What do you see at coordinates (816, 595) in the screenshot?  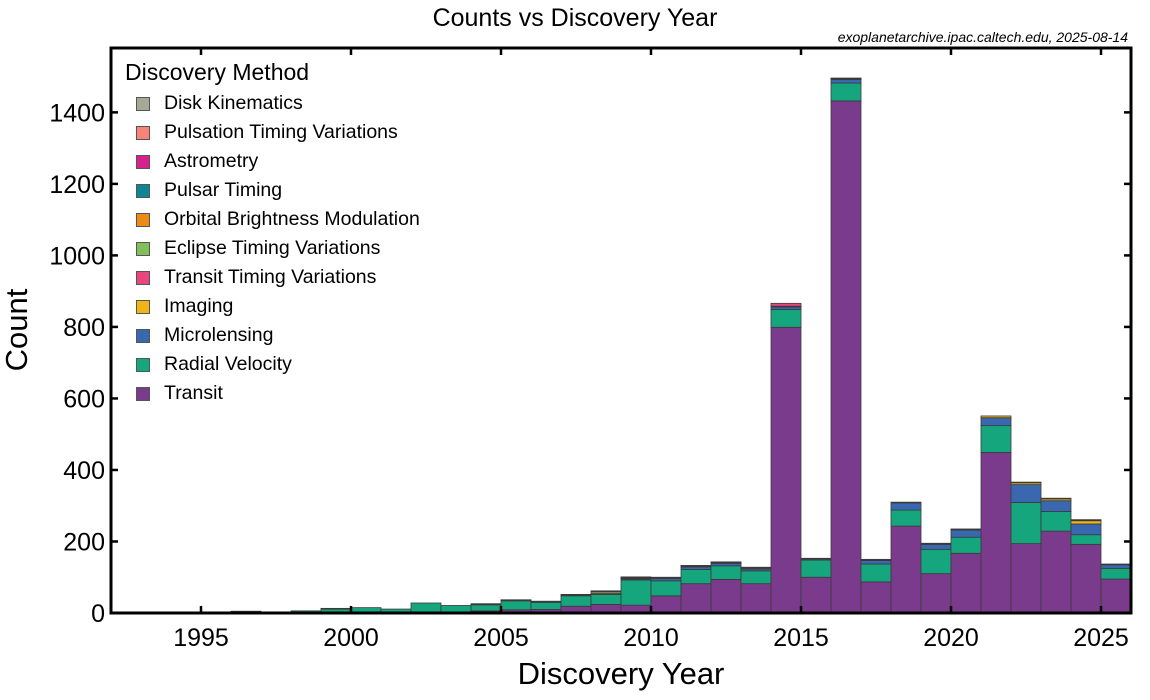 I see `bar-segment-2015-transit` at bounding box center [816, 595].